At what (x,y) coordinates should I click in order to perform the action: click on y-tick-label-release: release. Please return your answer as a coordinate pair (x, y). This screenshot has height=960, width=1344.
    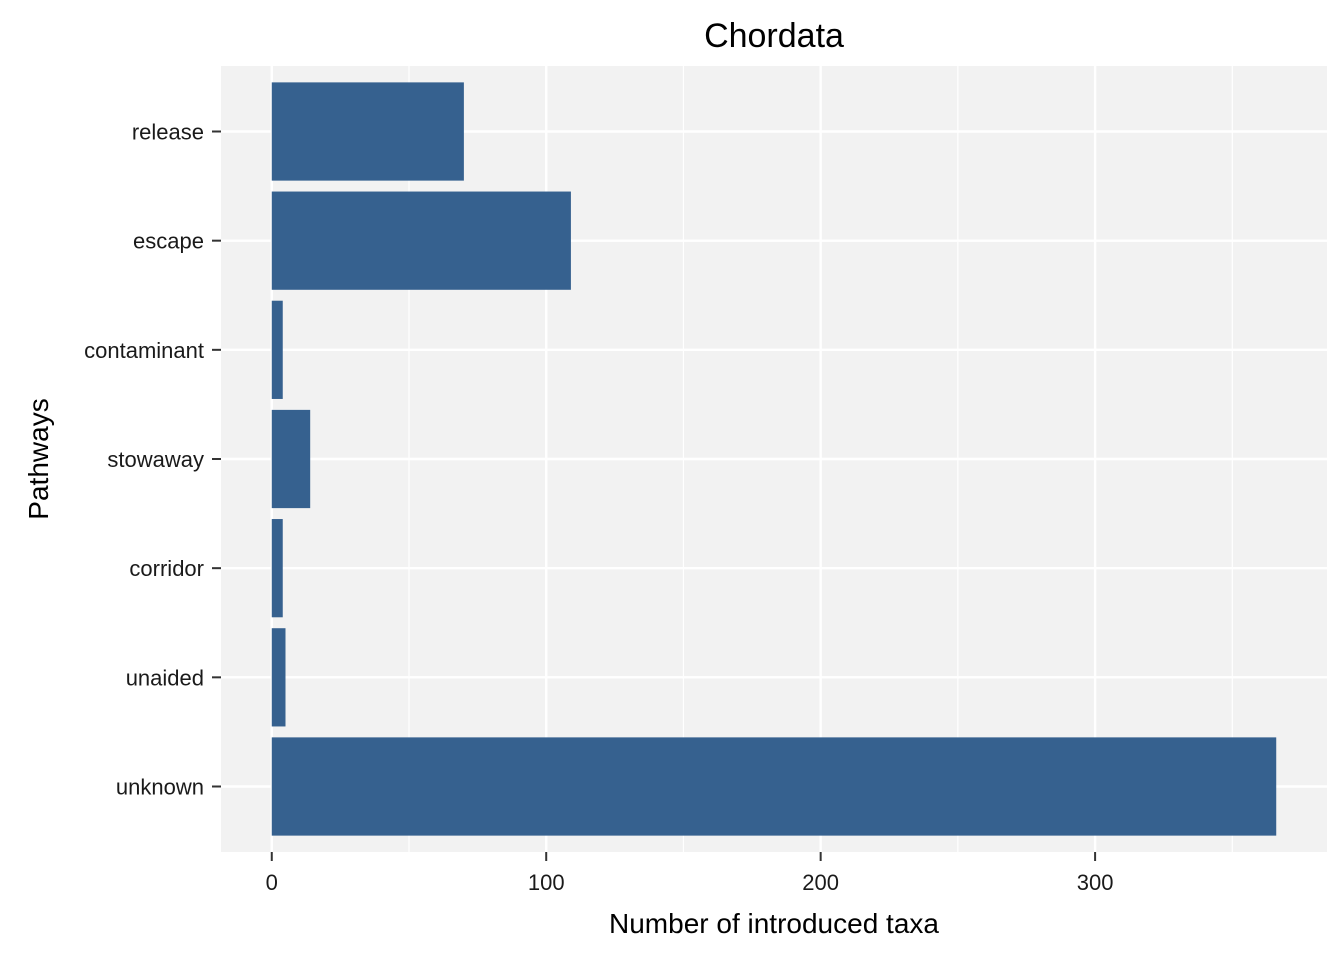
    Looking at the image, I should click on (168, 132).